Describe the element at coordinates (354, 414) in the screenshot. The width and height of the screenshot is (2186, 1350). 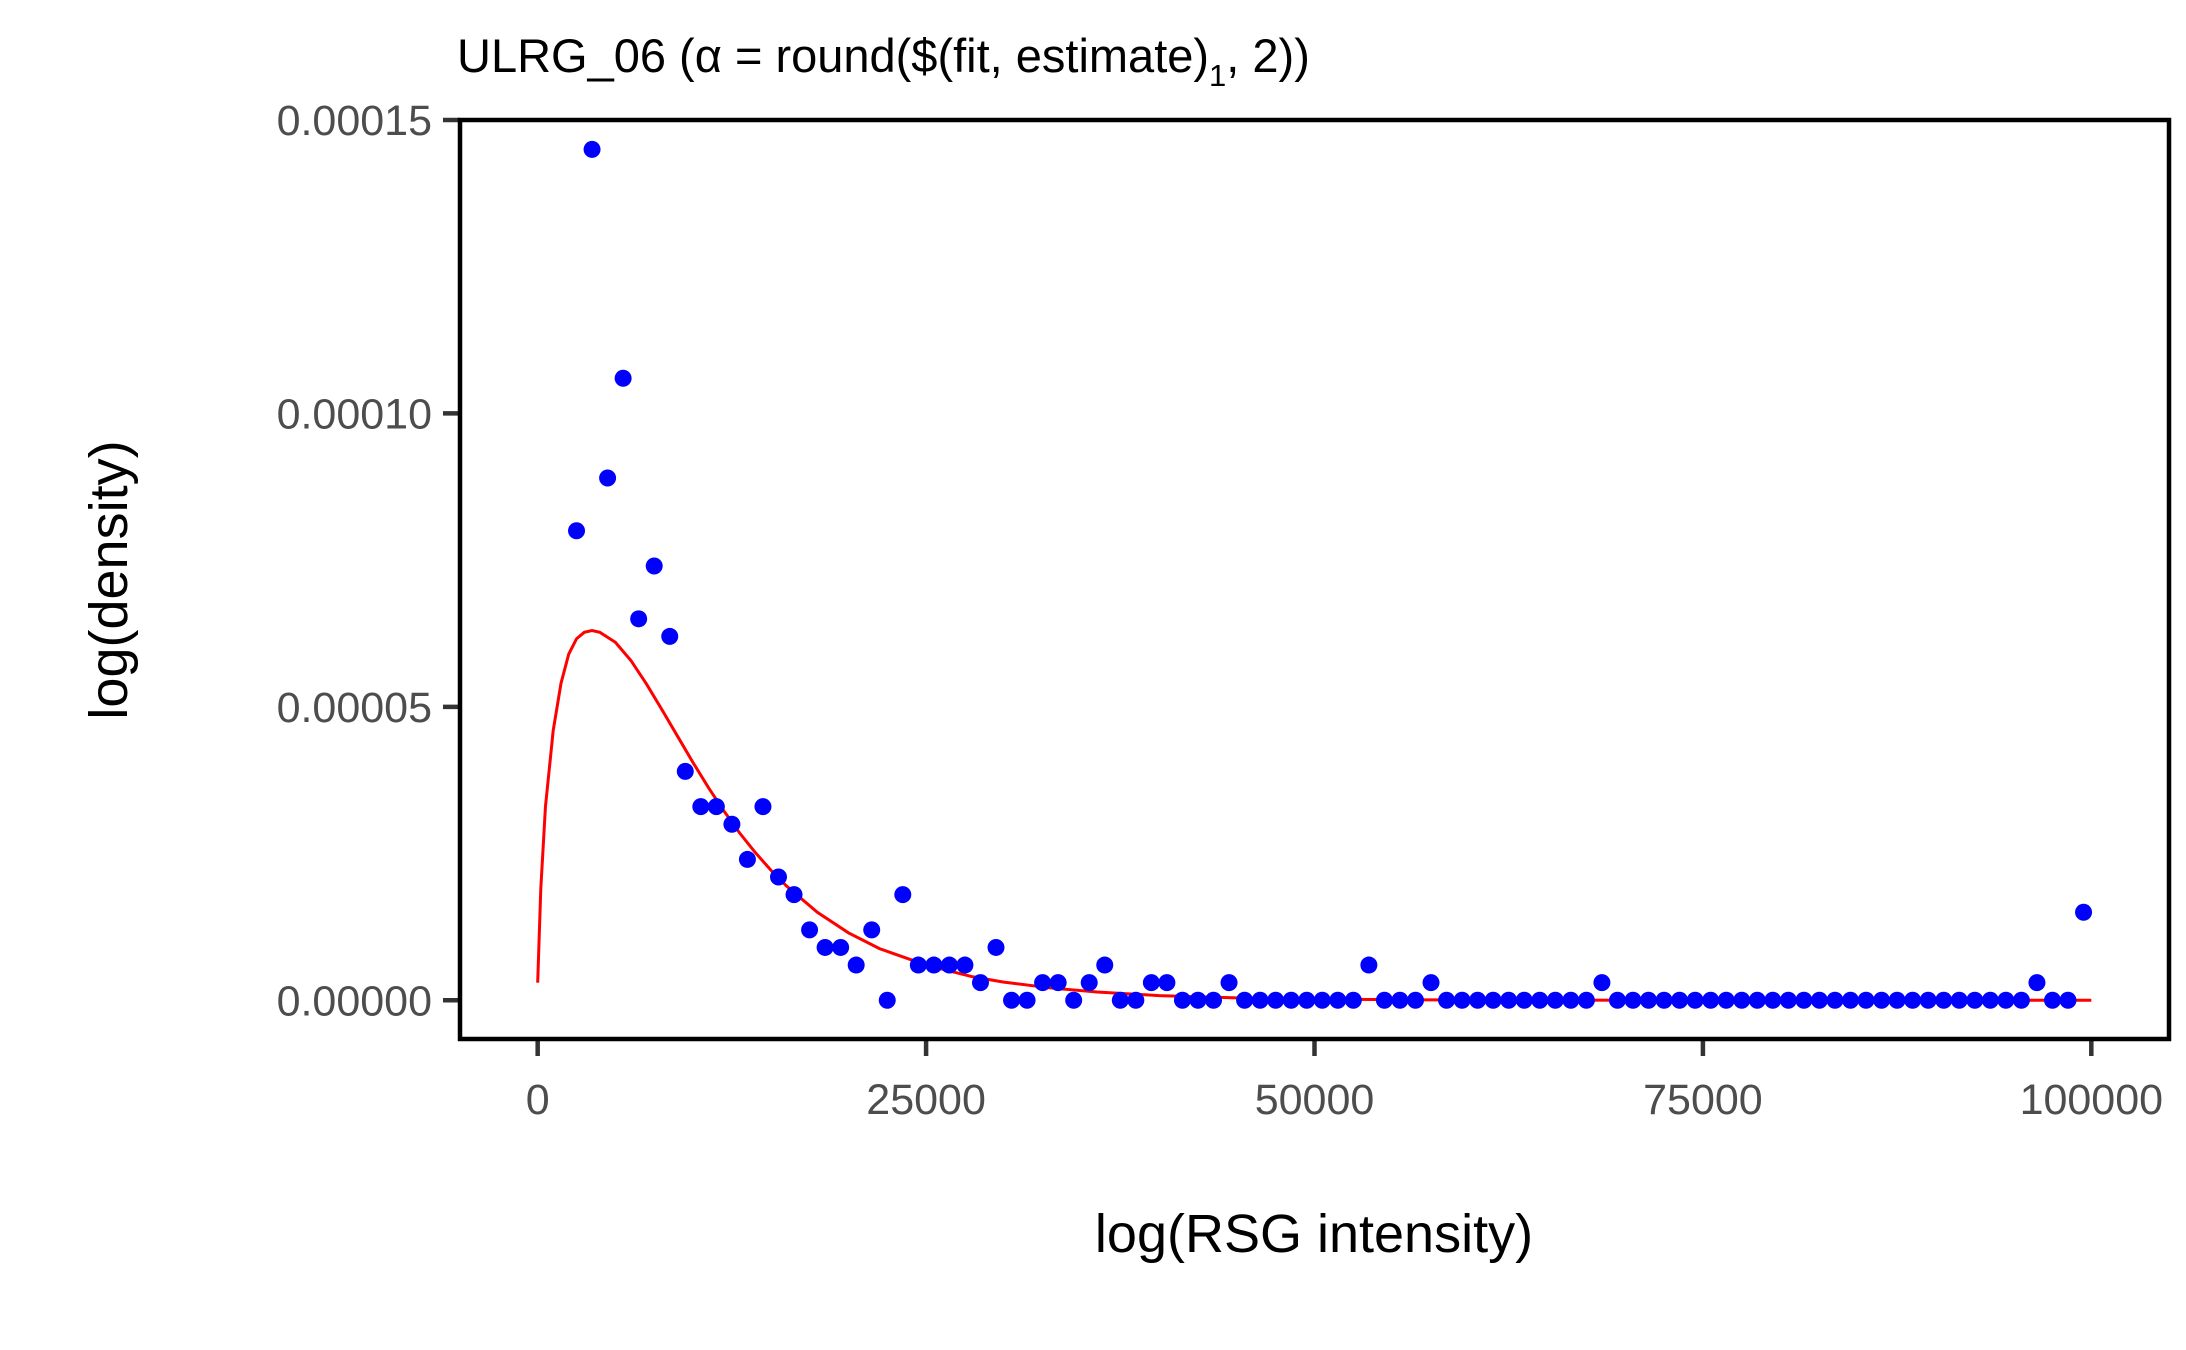
I see `y-tick-label: 0.00010` at that location.